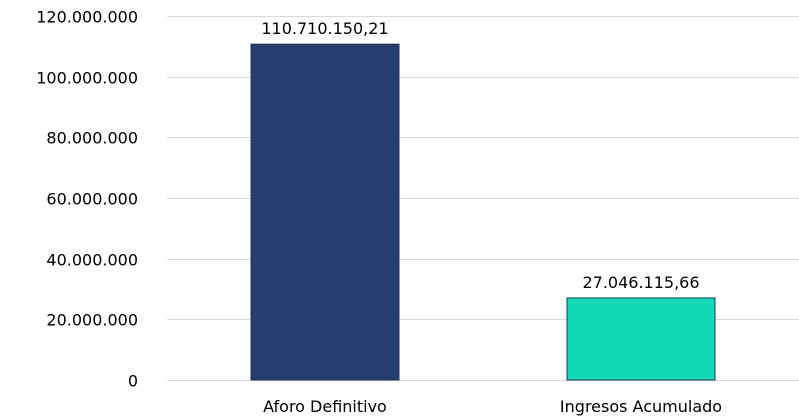 This screenshot has width=799, height=418. I want to click on x-tick-label: Ingresos Acumulado, so click(641, 406).